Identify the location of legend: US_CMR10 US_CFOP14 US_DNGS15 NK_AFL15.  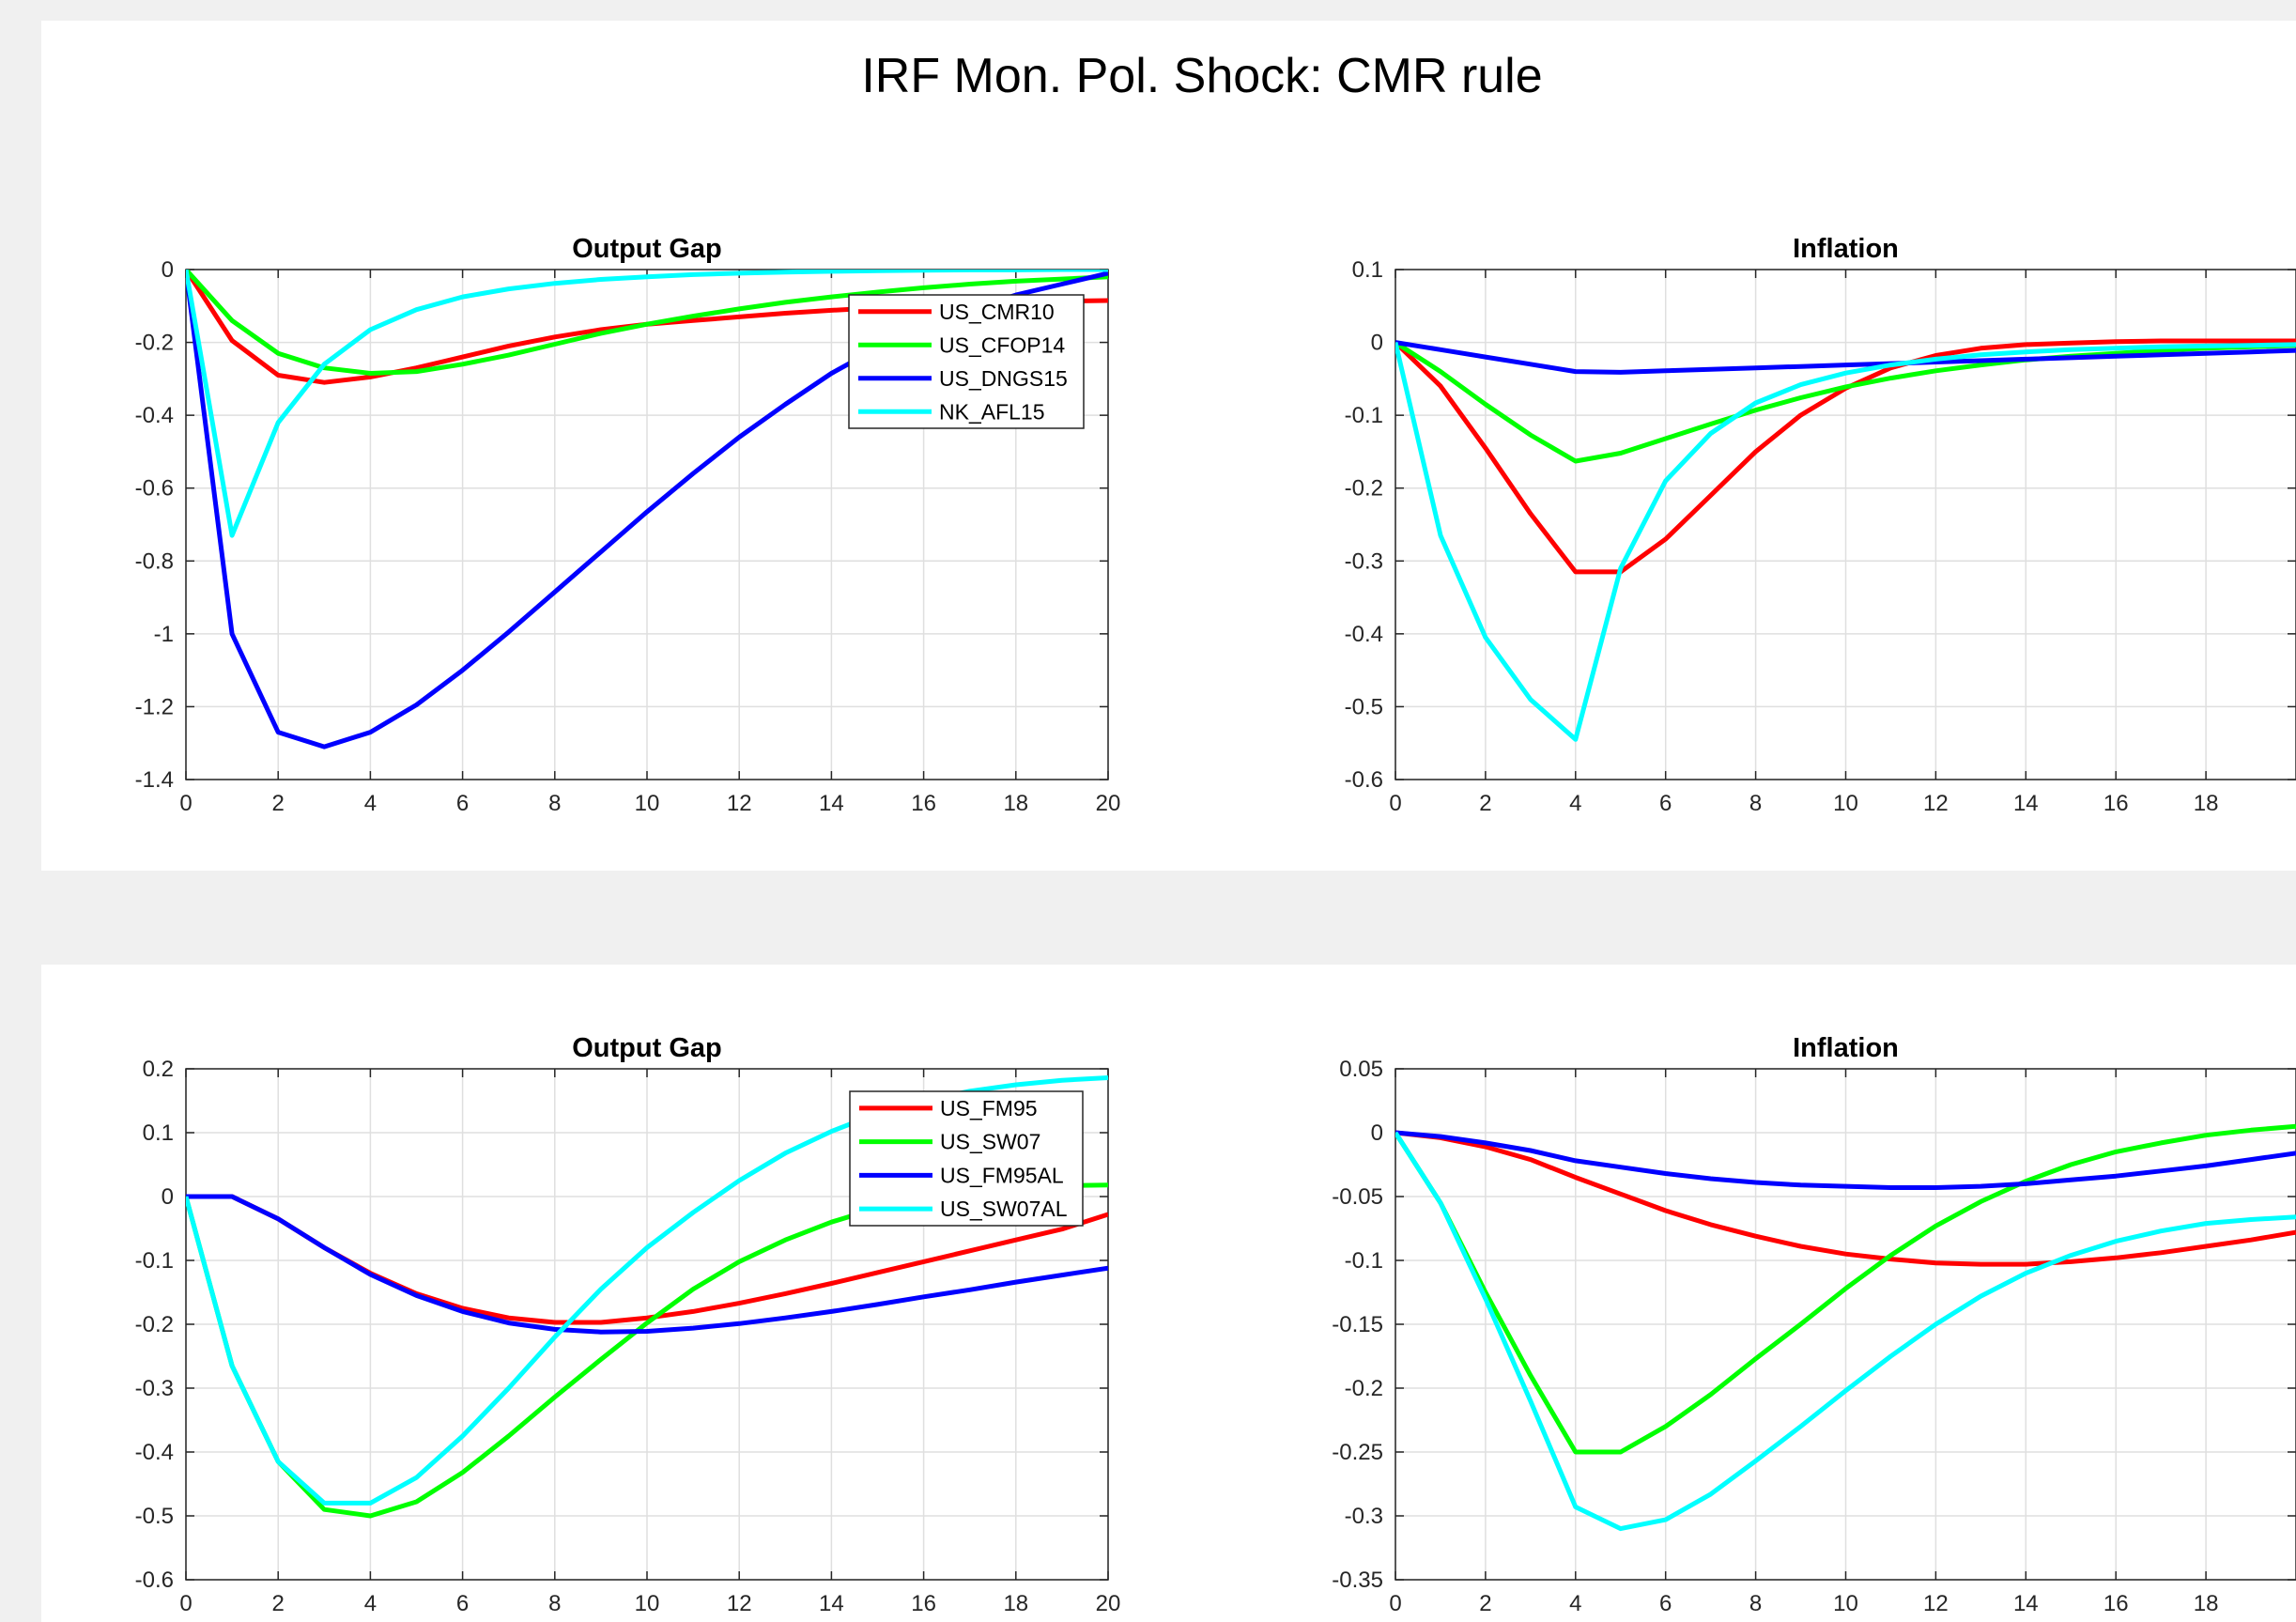
(966, 361).